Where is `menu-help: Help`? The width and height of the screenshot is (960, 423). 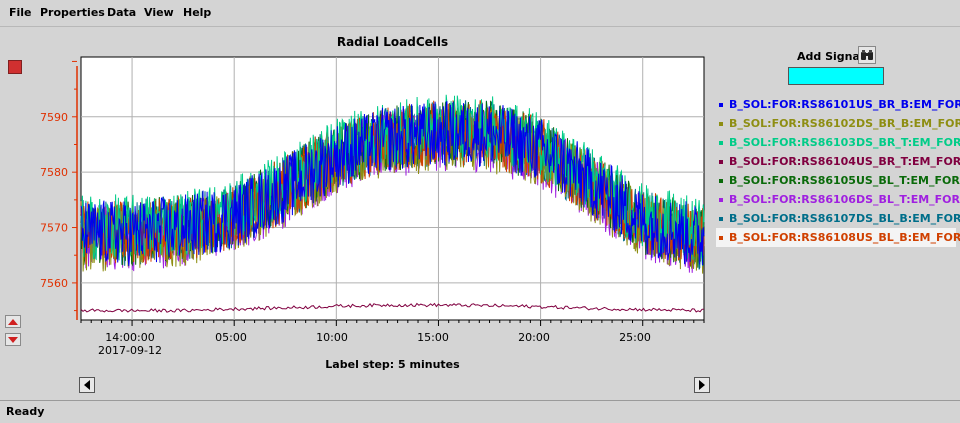
menu-help: Help is located at coordinates (197, 12).